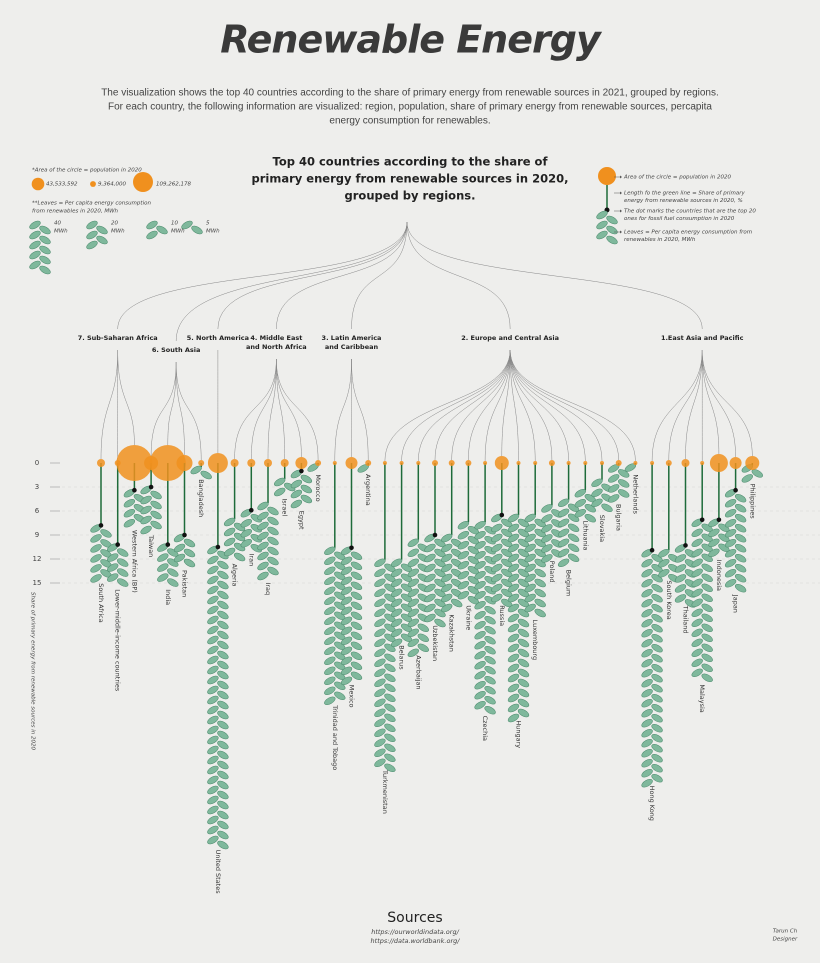 The height and width of the screenshot is (963, 820). What do you see at coordinates (452, 632) in the screenshot?
I see `country-label: Kazakhstan` at bounding box center [452, 632].